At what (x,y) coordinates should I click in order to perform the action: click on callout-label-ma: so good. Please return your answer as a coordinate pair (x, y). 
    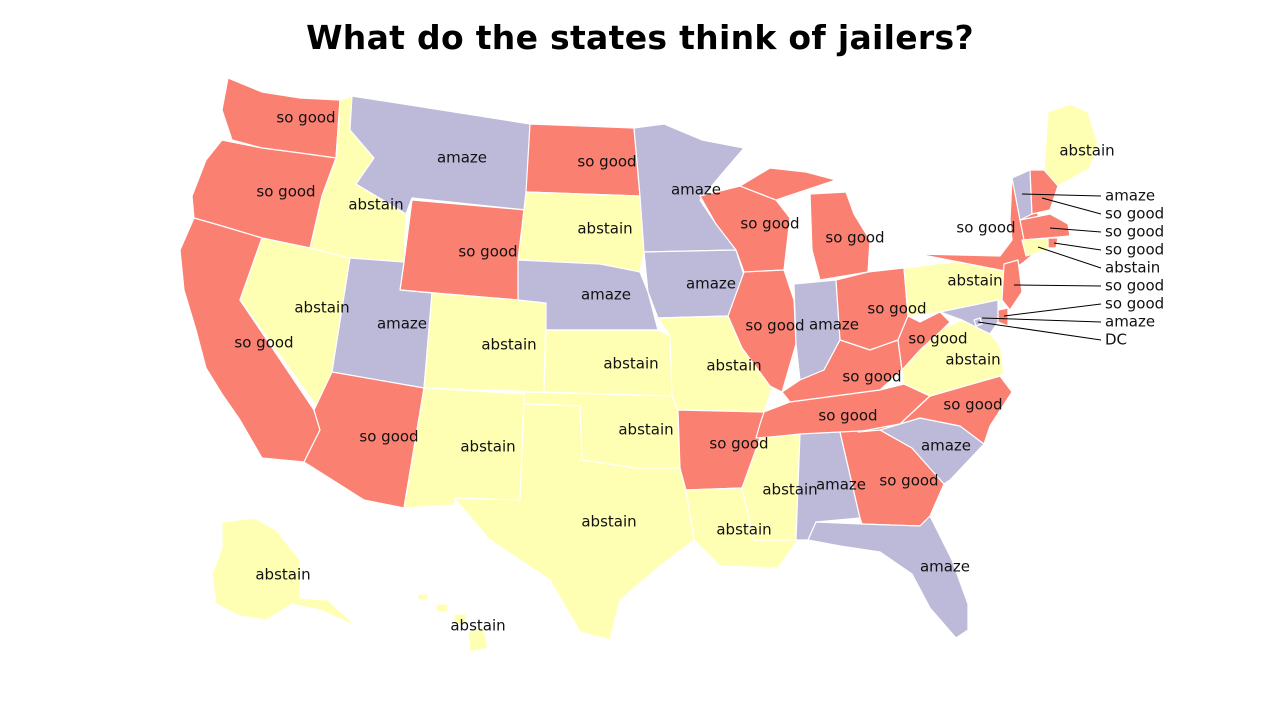
    Looking at the image, I should click on (1134, 232).